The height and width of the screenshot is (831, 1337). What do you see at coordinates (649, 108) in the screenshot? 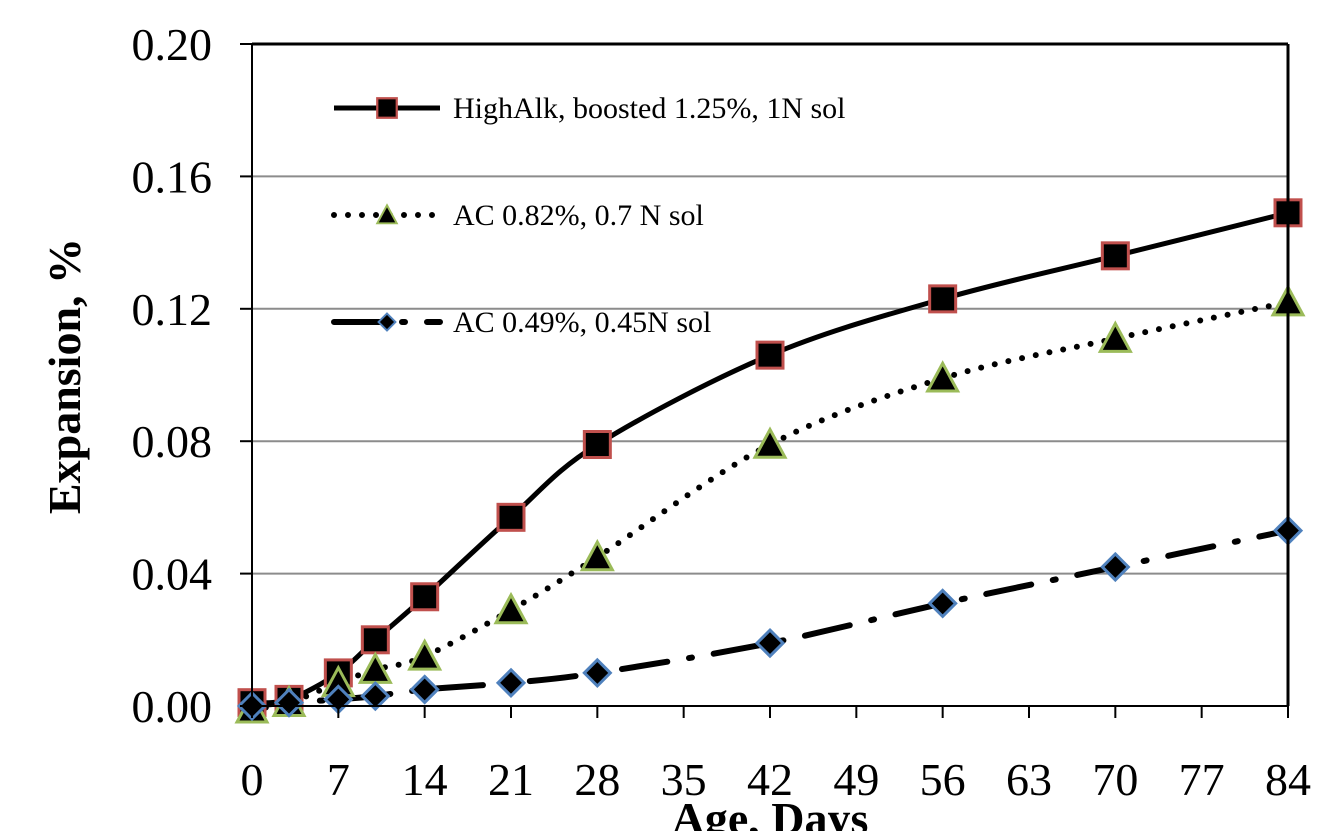
I see `legend-label-1: HighAlk, boosted 1.25%, 1N sol` at bounding box center [649, 108].